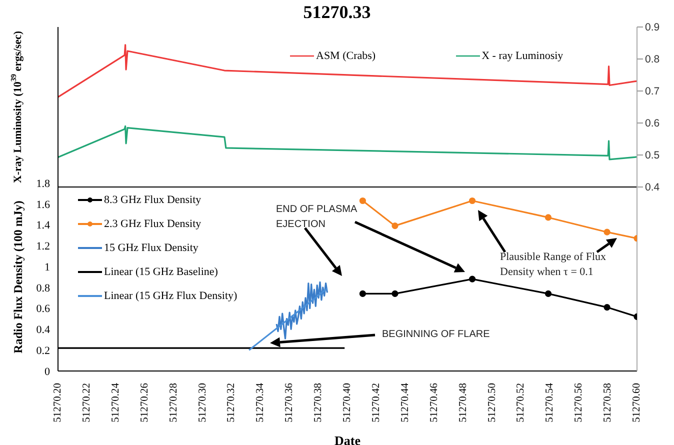  Describe the element at coordinates (579, 402) in the screenshot. I see `x-tick-label: 51270.56` at that location.